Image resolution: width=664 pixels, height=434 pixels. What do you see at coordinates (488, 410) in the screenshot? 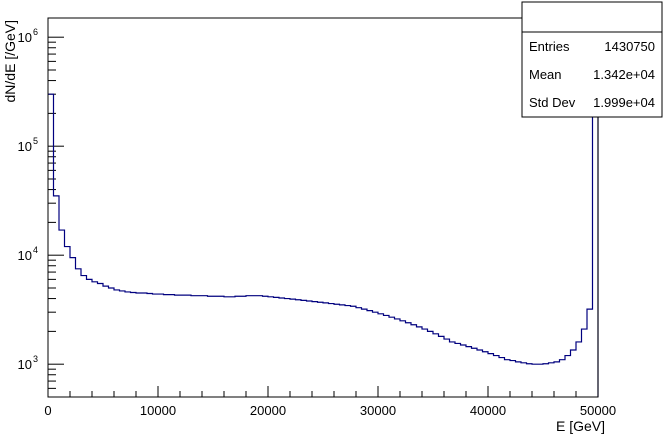
I see `x-tick-label: 40000` at bounding box center [488, 410].